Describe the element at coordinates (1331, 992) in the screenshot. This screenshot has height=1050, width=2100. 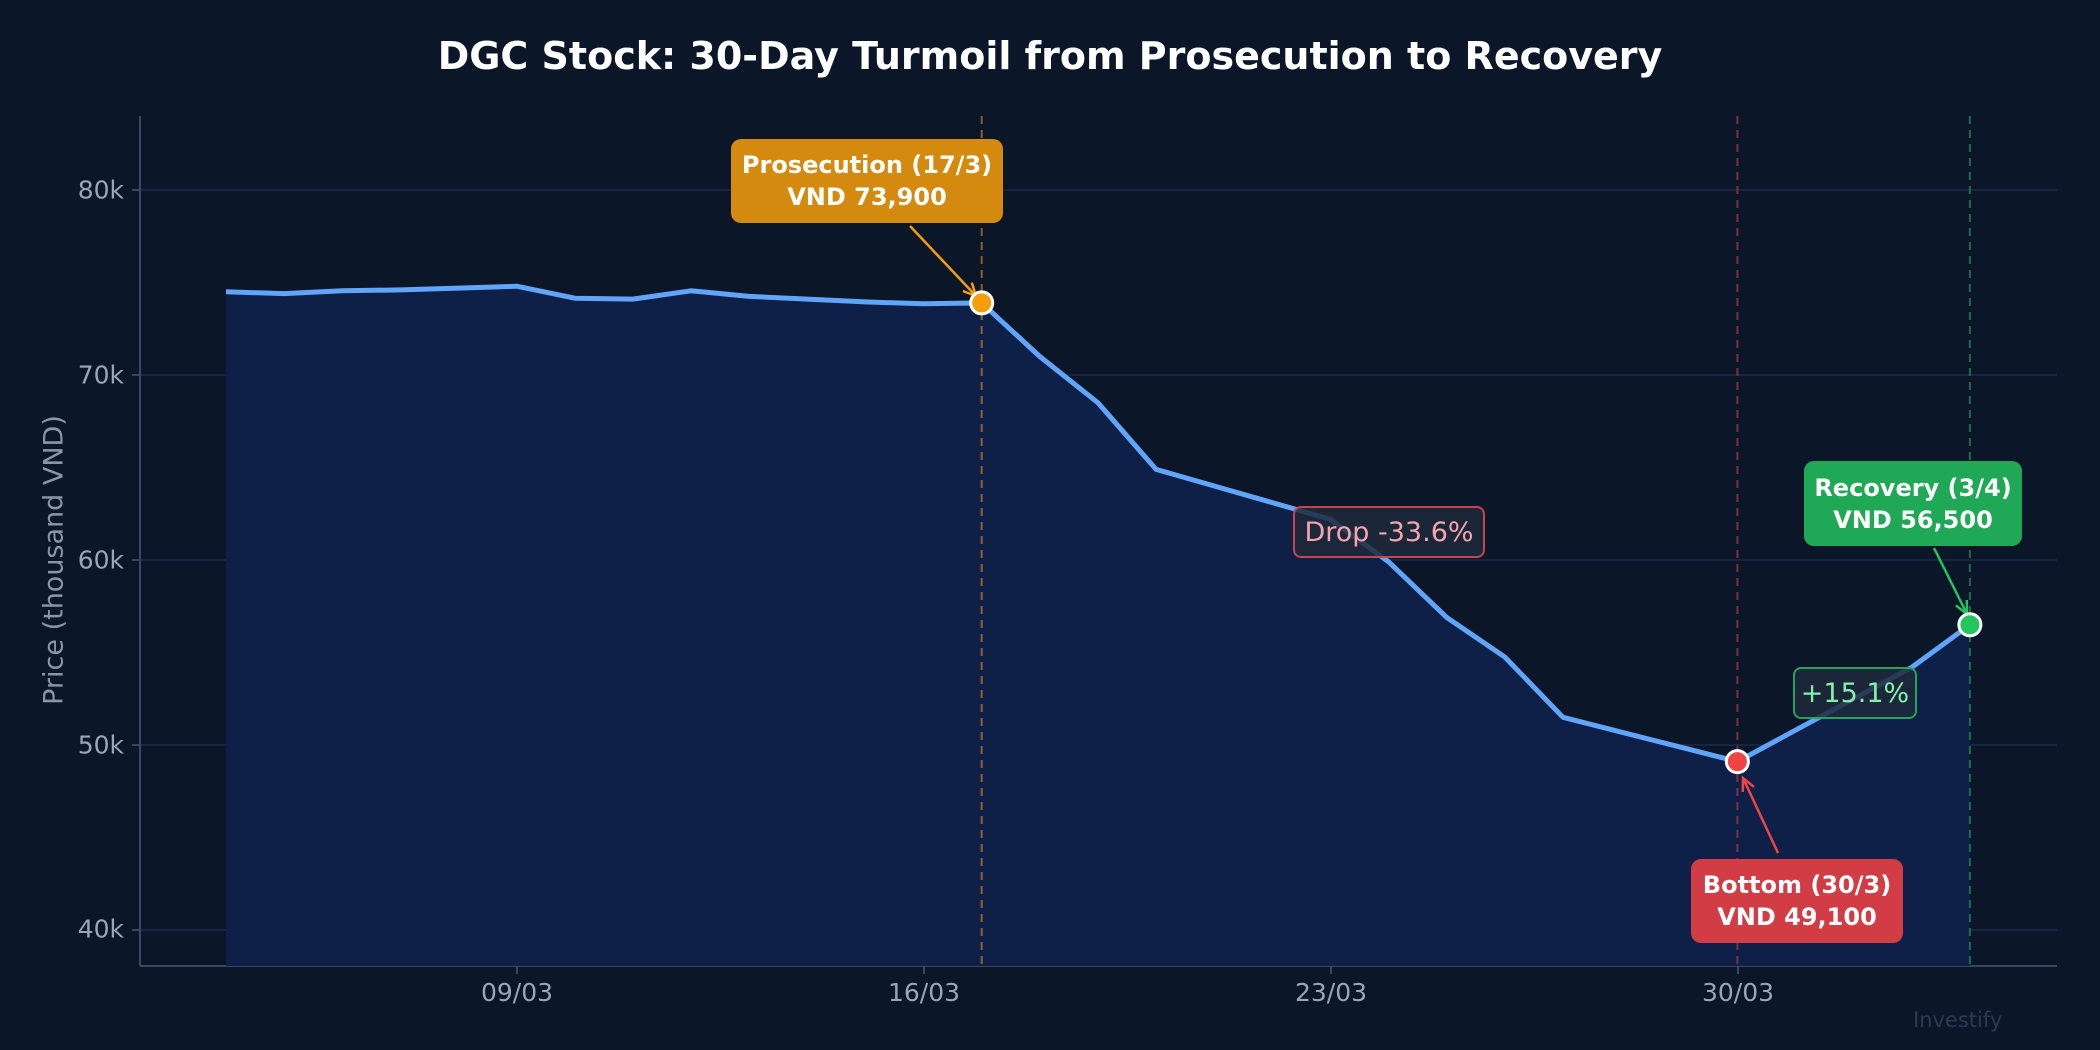
I see `x-tick-label: 23/03` at that location.